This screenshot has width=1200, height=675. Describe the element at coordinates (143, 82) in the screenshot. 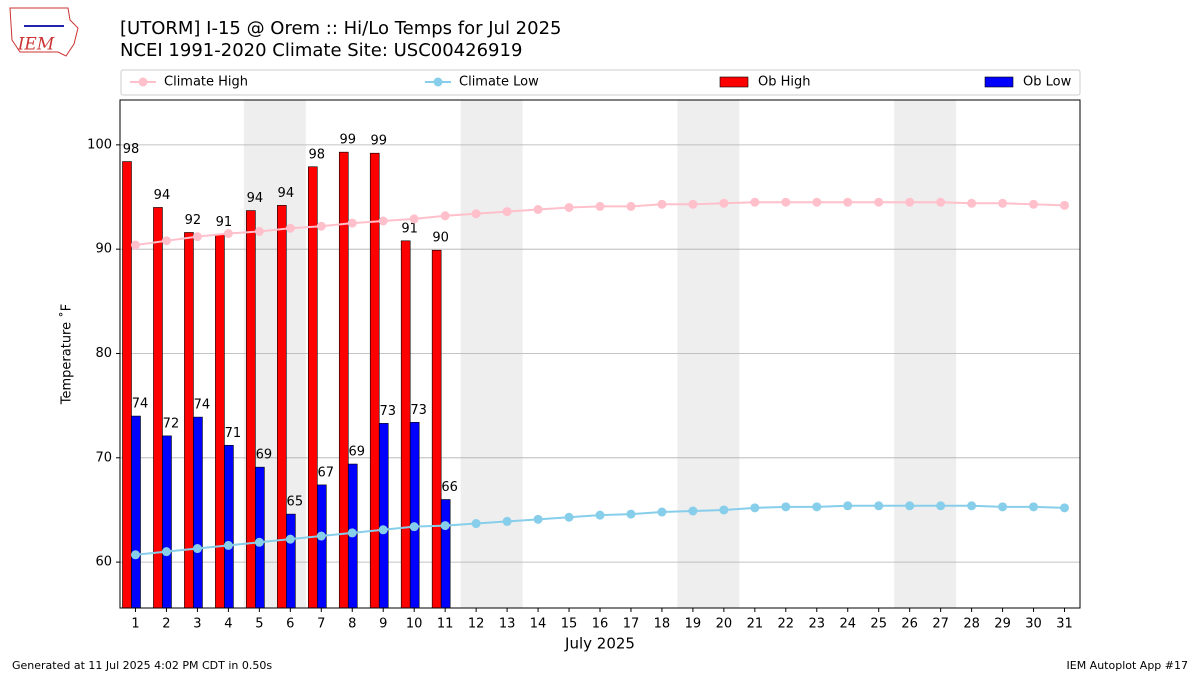

I see `legend-marker` at that location.